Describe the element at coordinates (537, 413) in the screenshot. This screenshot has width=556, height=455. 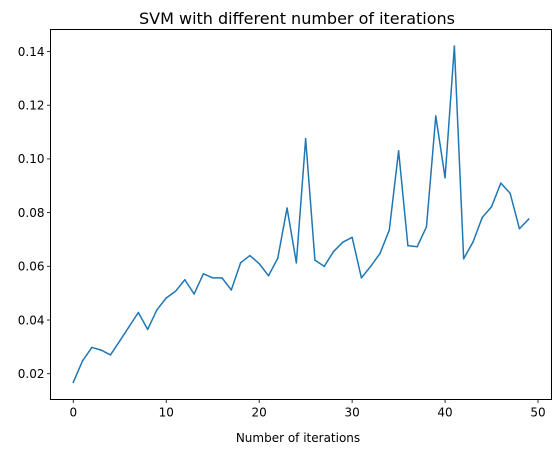
I see `x-tick-label: 50` at that location.